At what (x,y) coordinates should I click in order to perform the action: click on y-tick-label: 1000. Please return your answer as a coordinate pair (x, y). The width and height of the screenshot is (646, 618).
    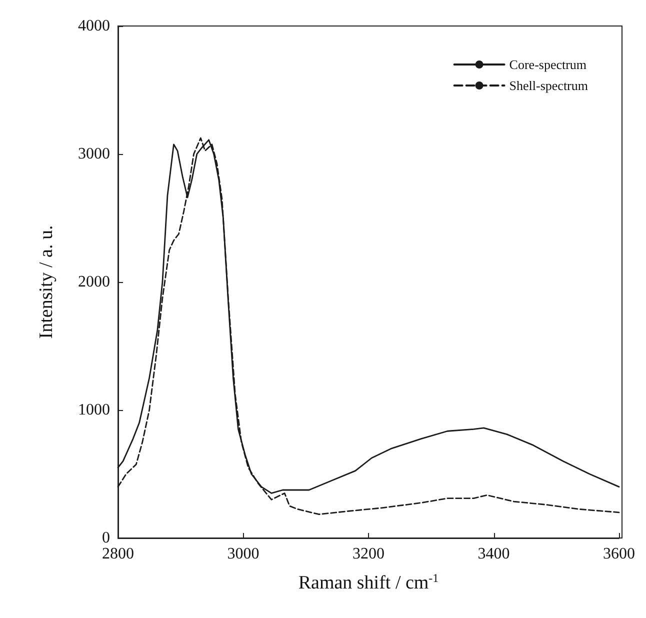
    Looking at the image, I should click on (94, 410).